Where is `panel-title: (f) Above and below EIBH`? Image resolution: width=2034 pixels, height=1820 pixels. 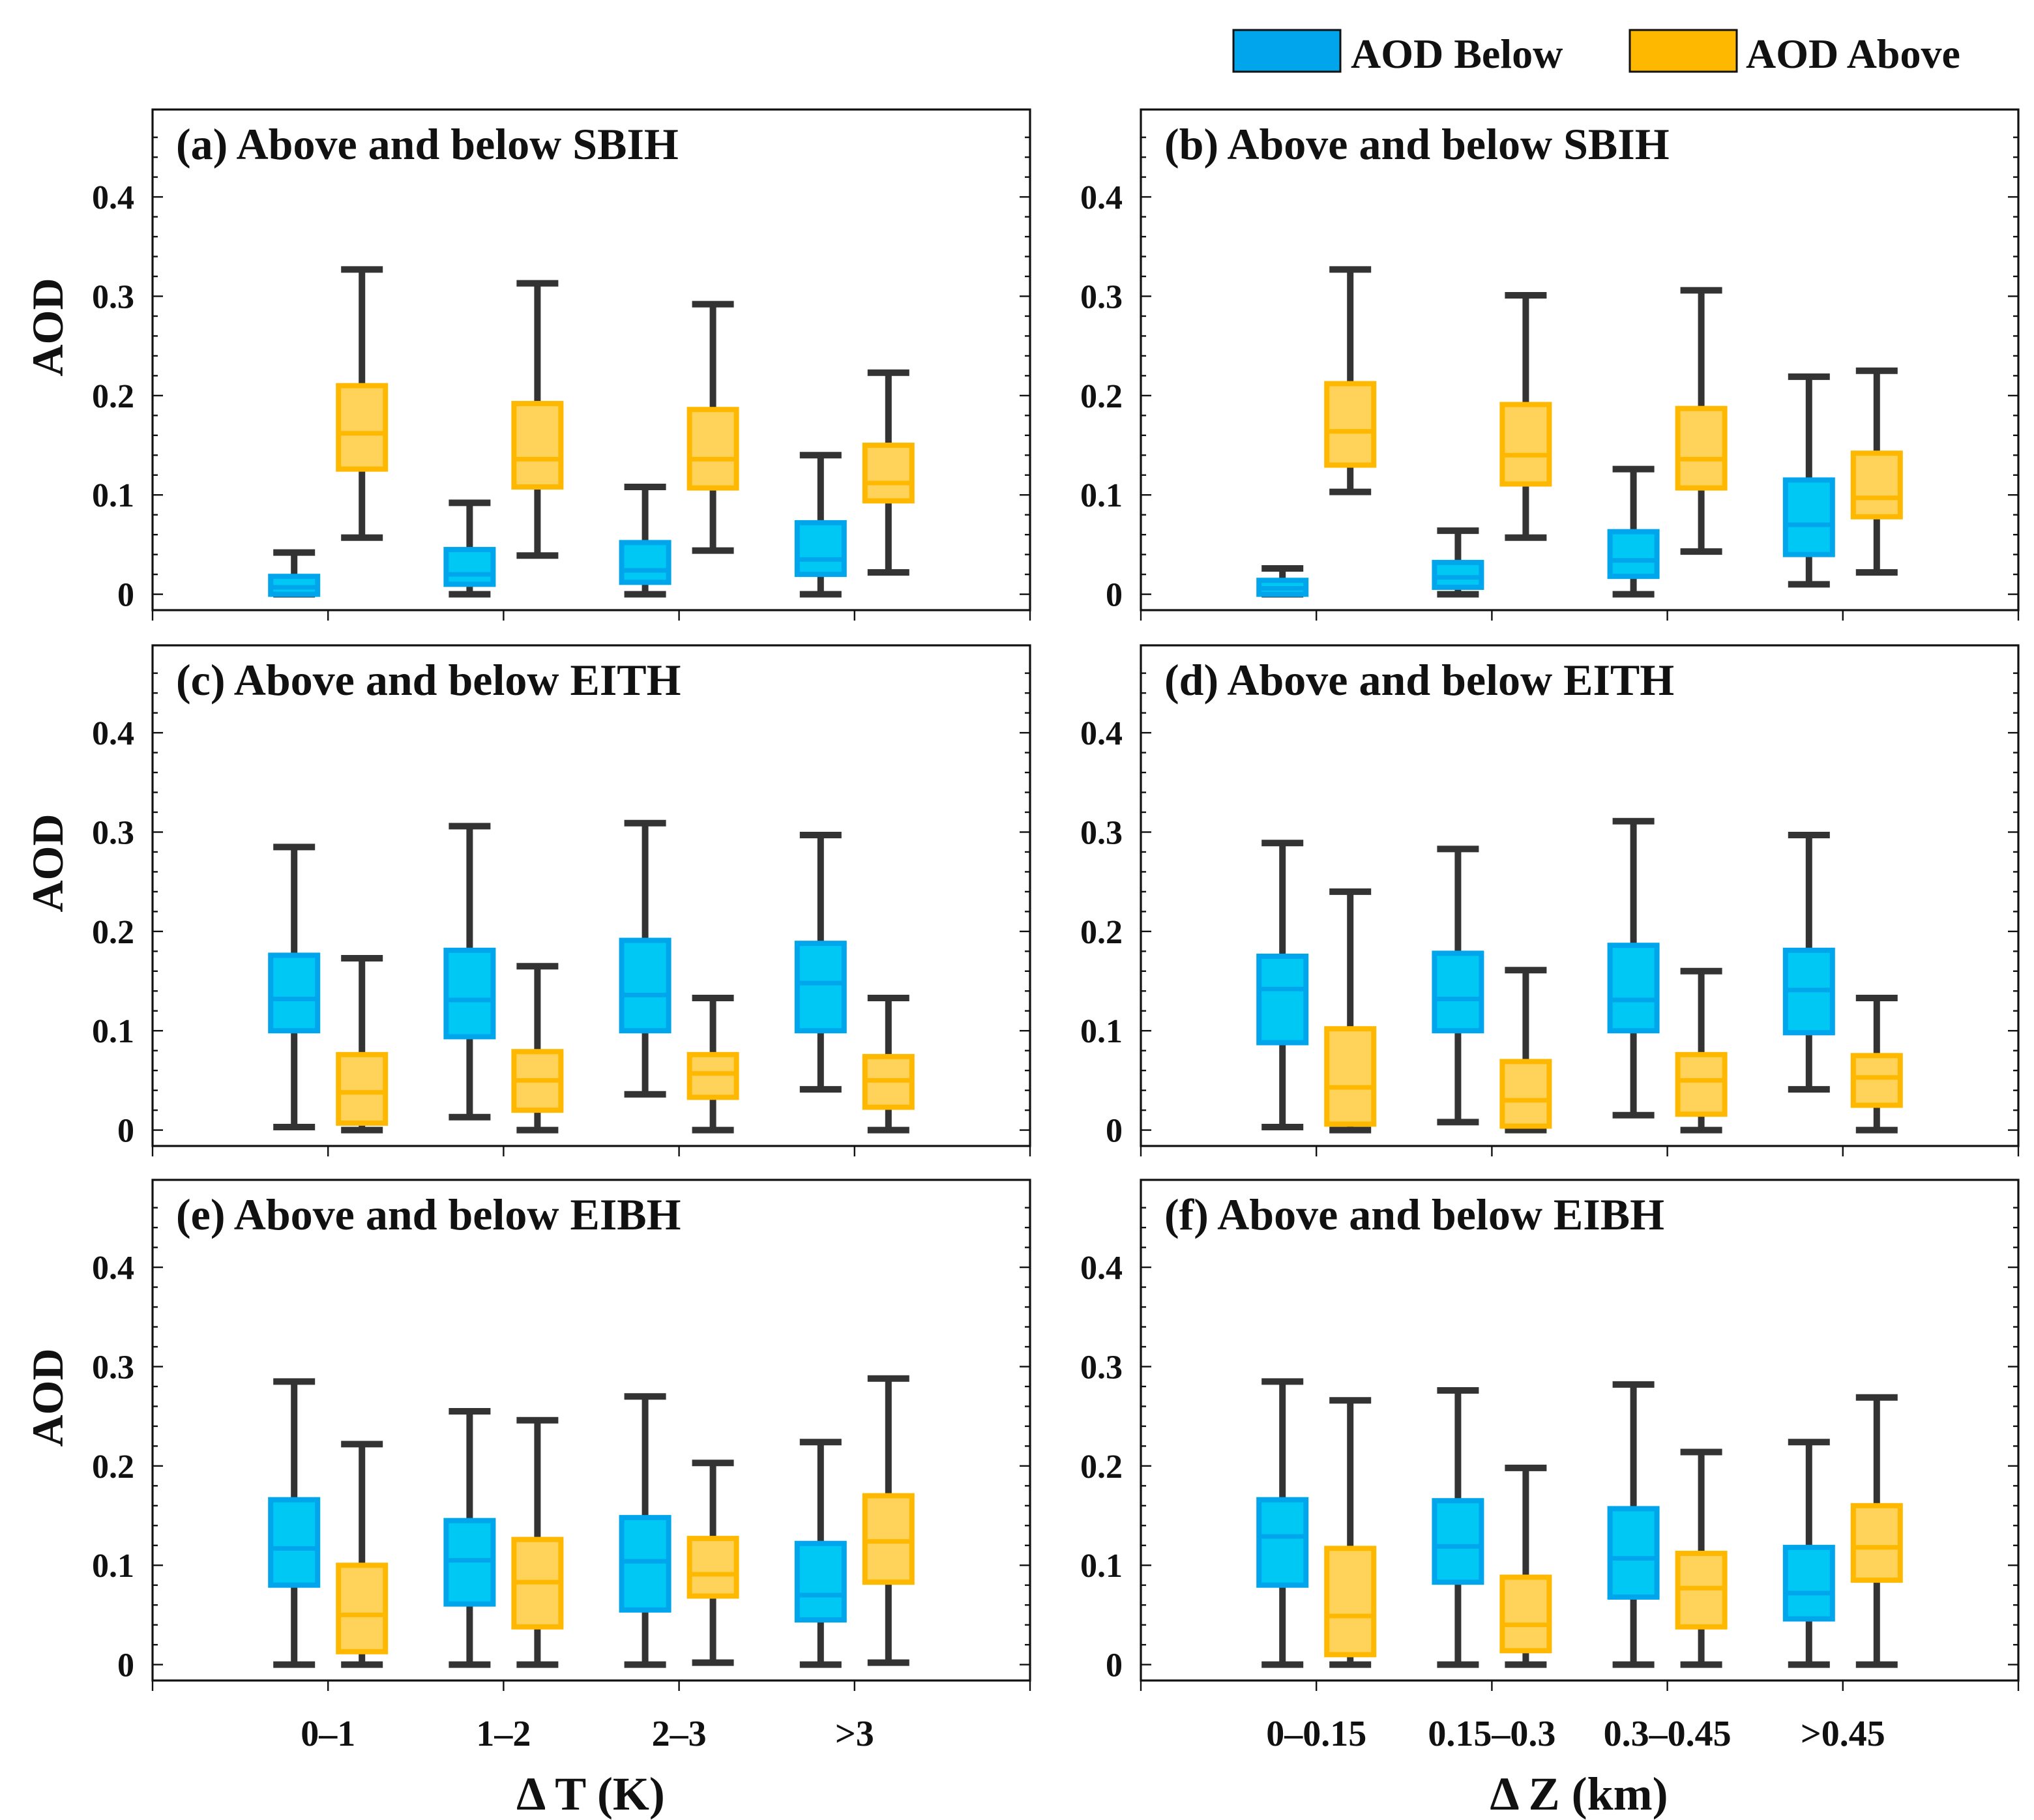
panel-title: (f) Above and below EIBH is located at coordinates (1414, 1214).